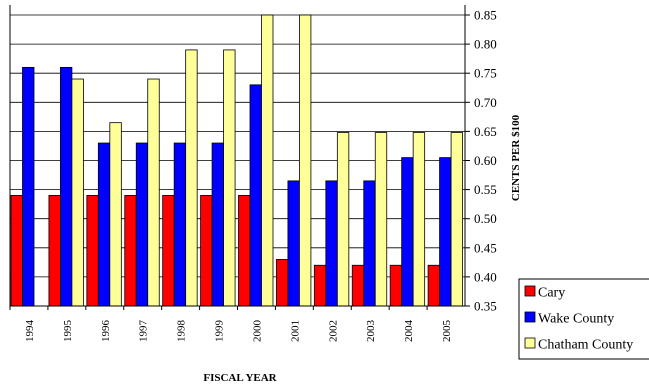  Describe the element at coordinates (485, 189) in the screenshot. I see `y-tick-label: 0.55` at that location.